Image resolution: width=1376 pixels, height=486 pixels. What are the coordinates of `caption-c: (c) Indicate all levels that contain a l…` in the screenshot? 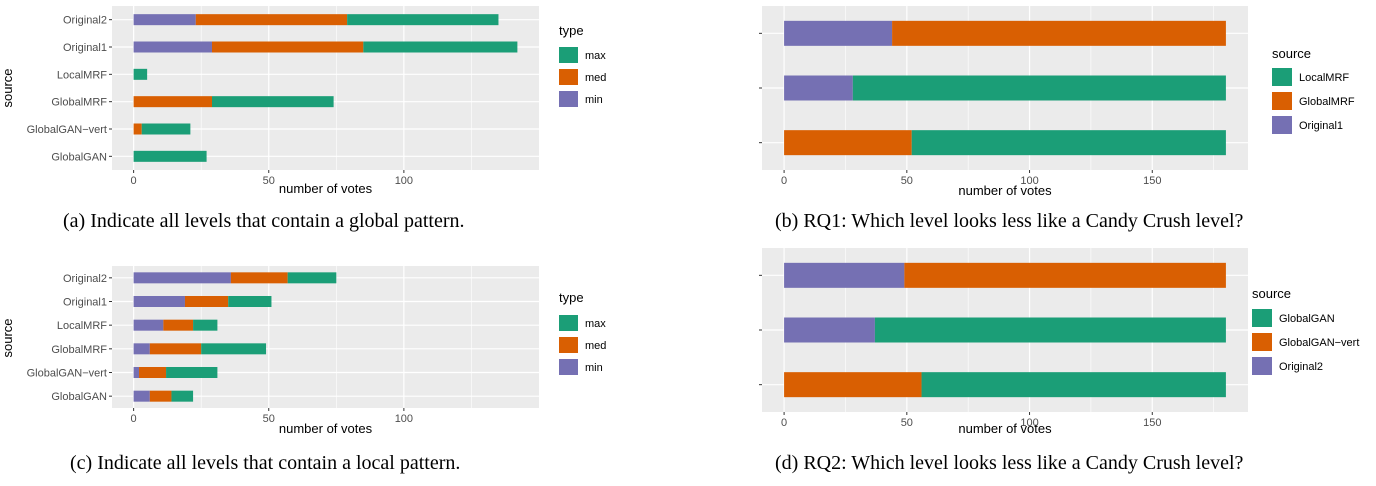 It's located at (265, 463).